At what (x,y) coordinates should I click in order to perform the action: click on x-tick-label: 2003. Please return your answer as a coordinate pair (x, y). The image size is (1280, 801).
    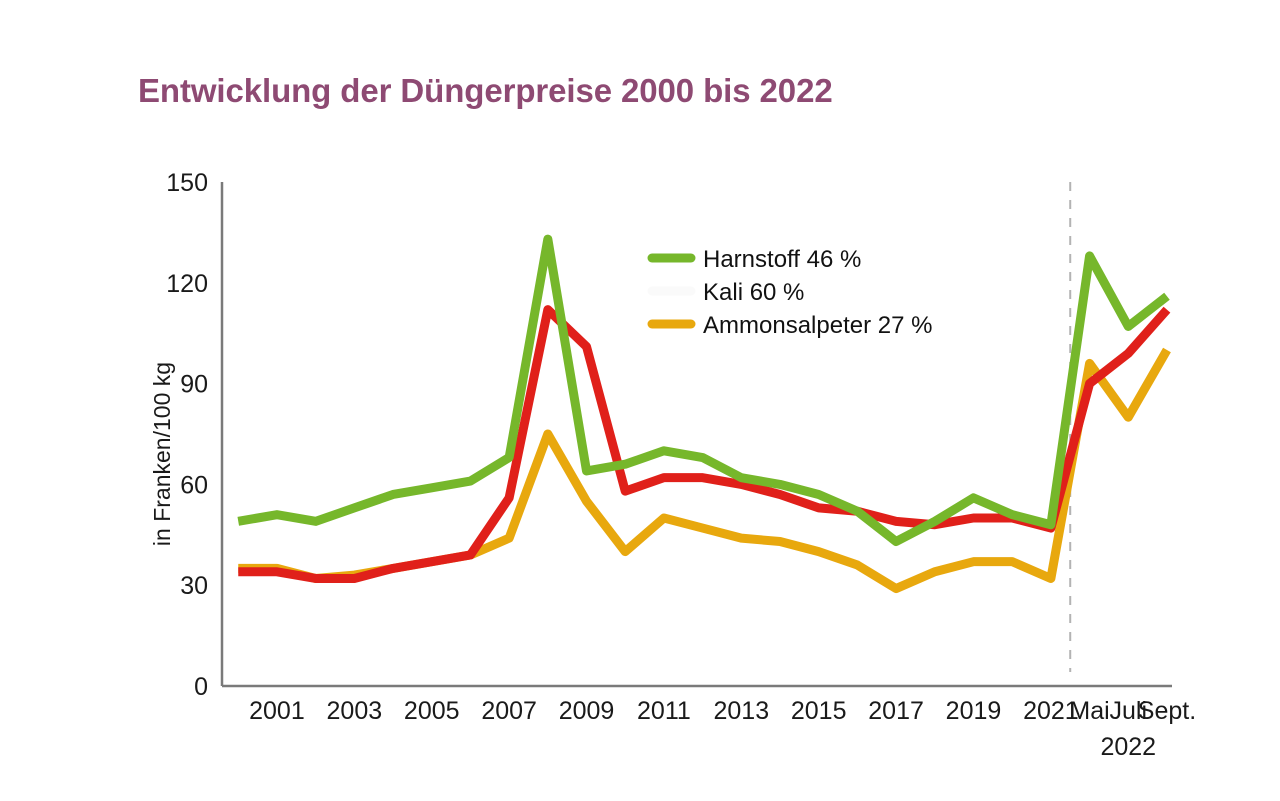
    Looking at the image, I should click on (355, 711).